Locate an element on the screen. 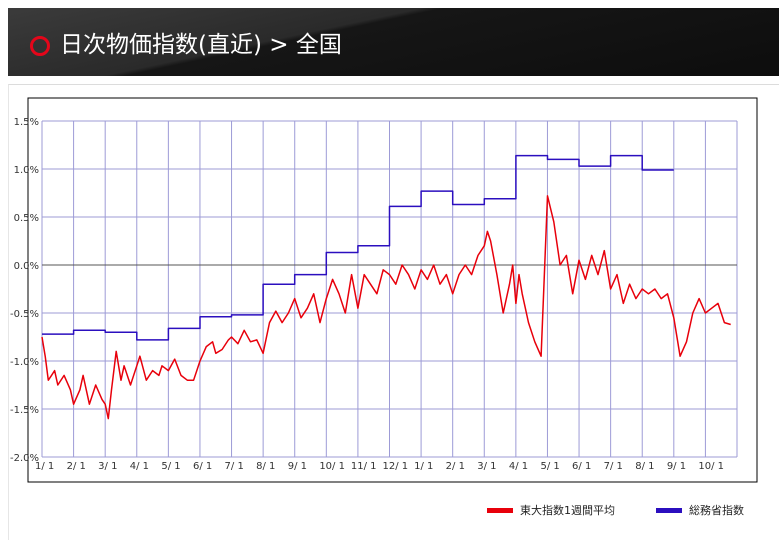 Image resolution: width=779 pixels, height=540 pixels. y-axis-ticks: 1.5% 1.0% 0.5% 0.0% -0.5% -1.0% -1.5% -2.0% is located at coordinates (24, 290).